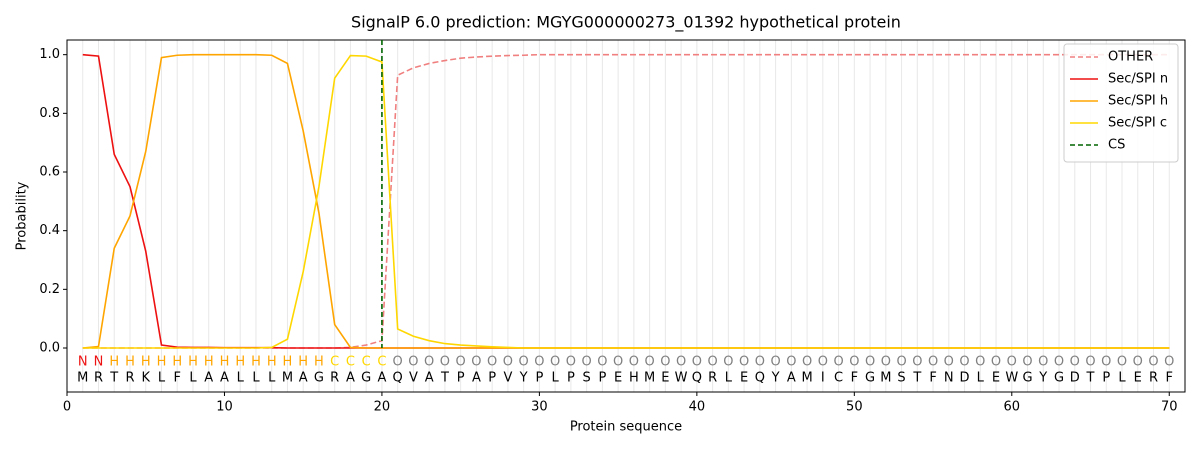 The width and height of the screenshot is (1200, 454). What do you see at coordinates (760, 378) in the screenshot?
I see `residue: Q` at bounding box center [760, 378].